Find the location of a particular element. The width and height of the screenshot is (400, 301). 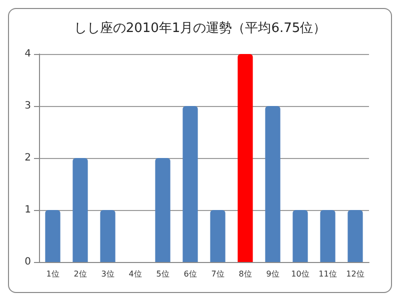

y-tick-label: 2 is located at coordinates (27, 158).